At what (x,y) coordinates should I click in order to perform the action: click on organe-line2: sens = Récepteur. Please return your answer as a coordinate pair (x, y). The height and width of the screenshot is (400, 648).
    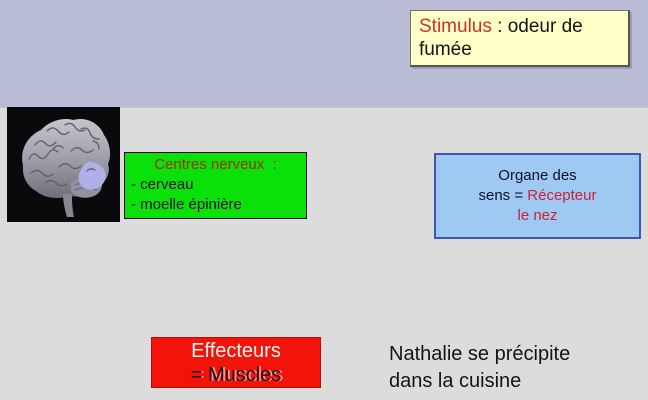
    Looking at the image, I should click on (537, 196).